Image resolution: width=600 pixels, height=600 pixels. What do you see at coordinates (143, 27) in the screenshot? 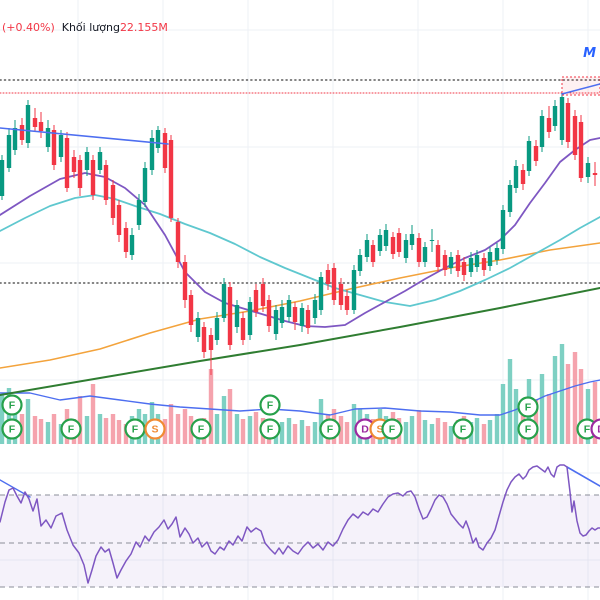
I see `volume-value: 22.155M` at bounding box center [143, 27].